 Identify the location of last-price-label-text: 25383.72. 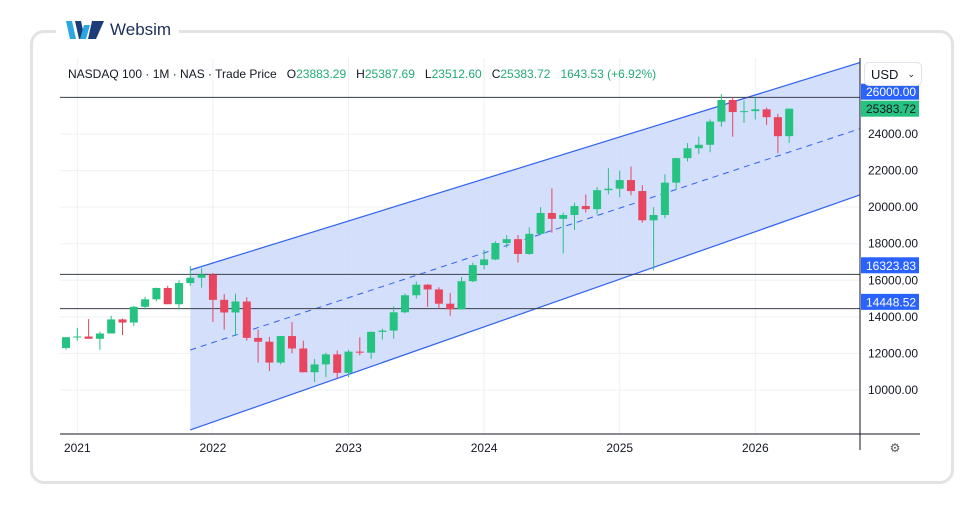
(891, 109).